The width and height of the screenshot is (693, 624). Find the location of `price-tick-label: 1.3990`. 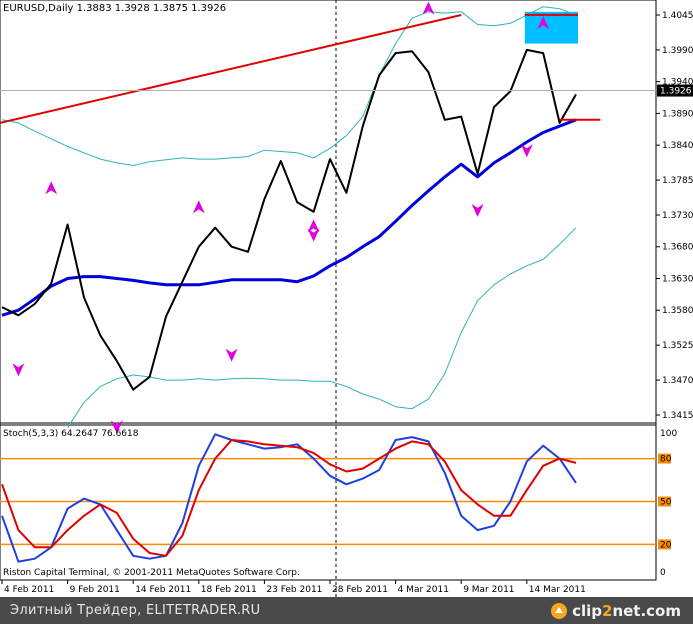

price-tick-label: 1.3990 is located at coordinates (677, 51).